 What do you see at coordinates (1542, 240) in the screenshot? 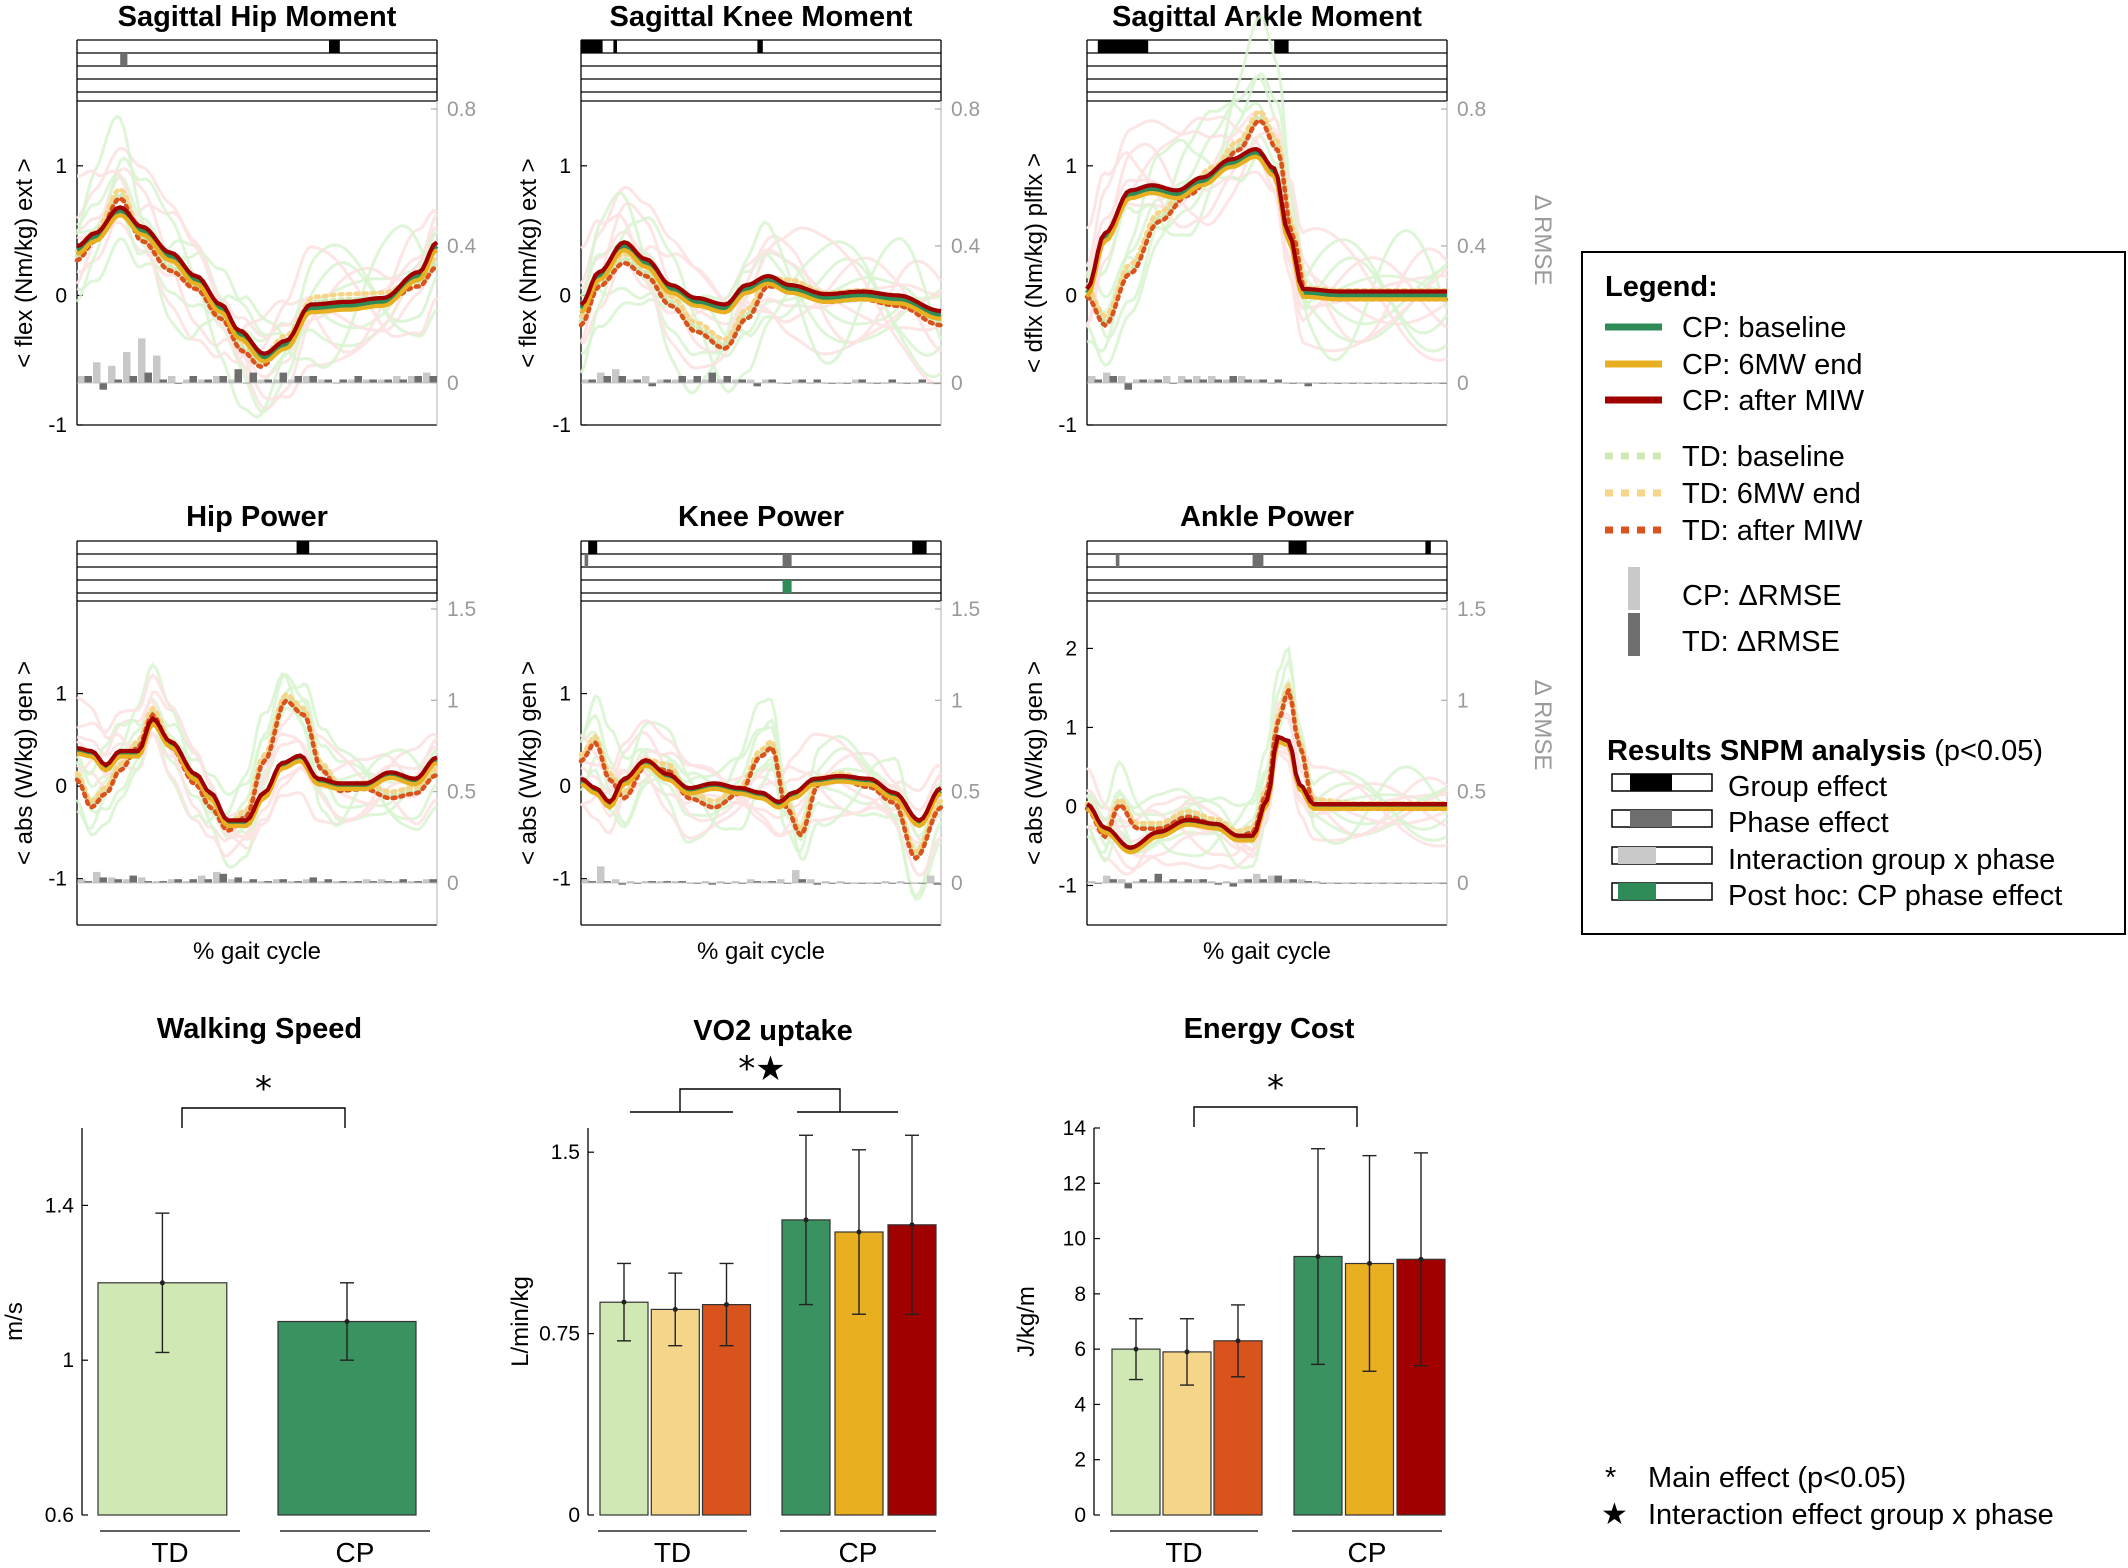
I see `rmse-axis-label: Δ RMSE` at bounding box center [1542, 240].